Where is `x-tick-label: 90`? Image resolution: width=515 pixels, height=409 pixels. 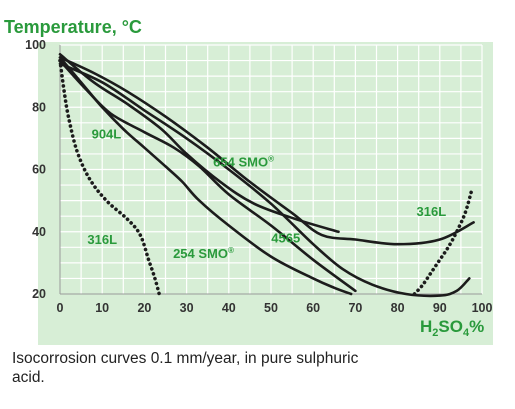 x-tick-label: 90 is located at coordinates (440, 308).